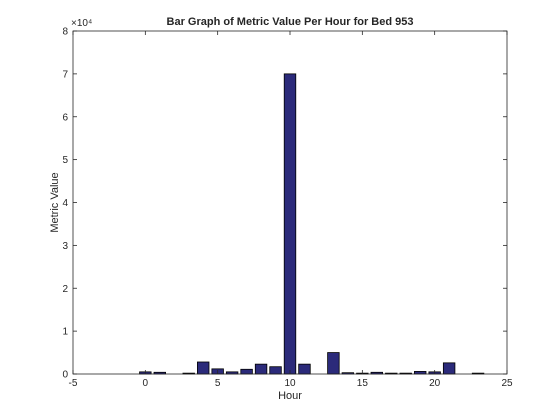 This screenshot has height=420, width=560. What do you see at coordinates (65, 375) in the screenshot?
I see `y-tick-label: 0` at bounding box center [65, 375].